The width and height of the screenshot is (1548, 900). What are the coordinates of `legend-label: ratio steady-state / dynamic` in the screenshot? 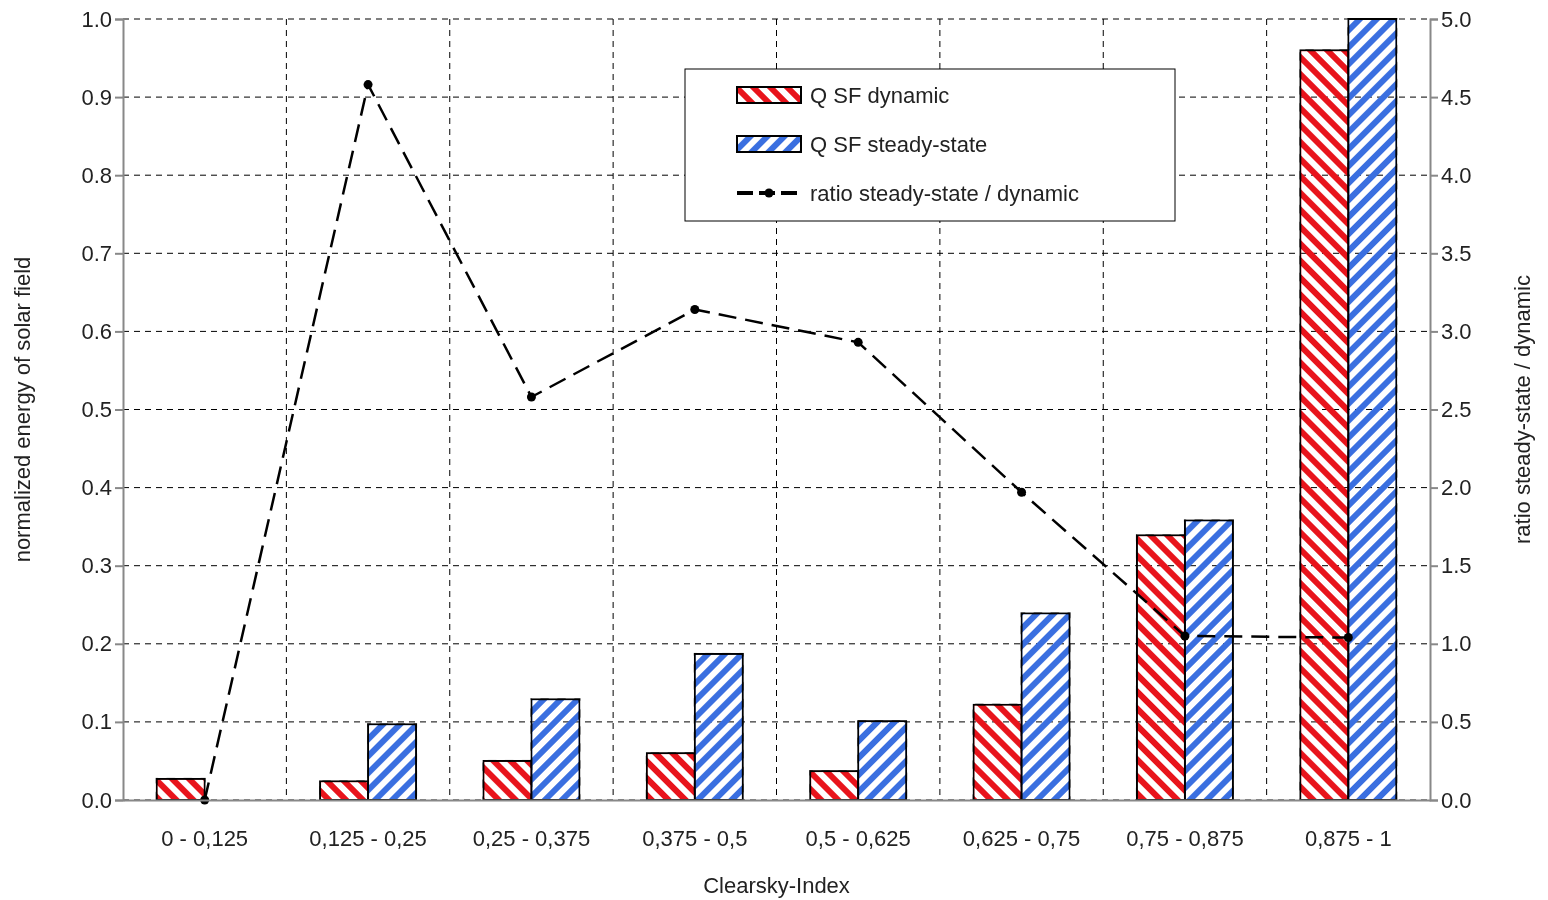 It's located at (945, 193).